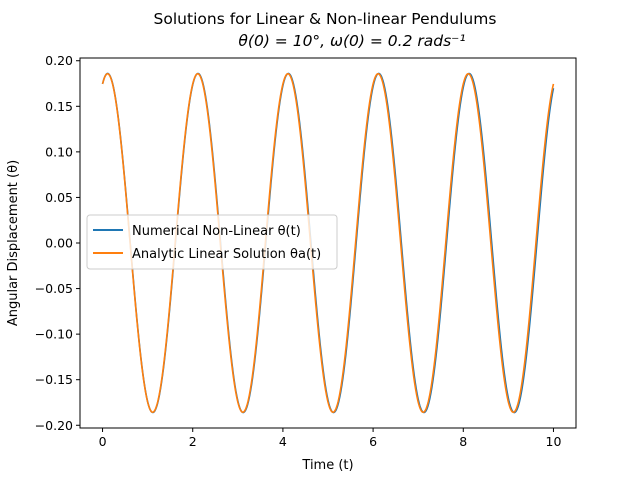 The image size is (640, 480). I want to click on y-tick-label: 0.05, so click(59, 197).